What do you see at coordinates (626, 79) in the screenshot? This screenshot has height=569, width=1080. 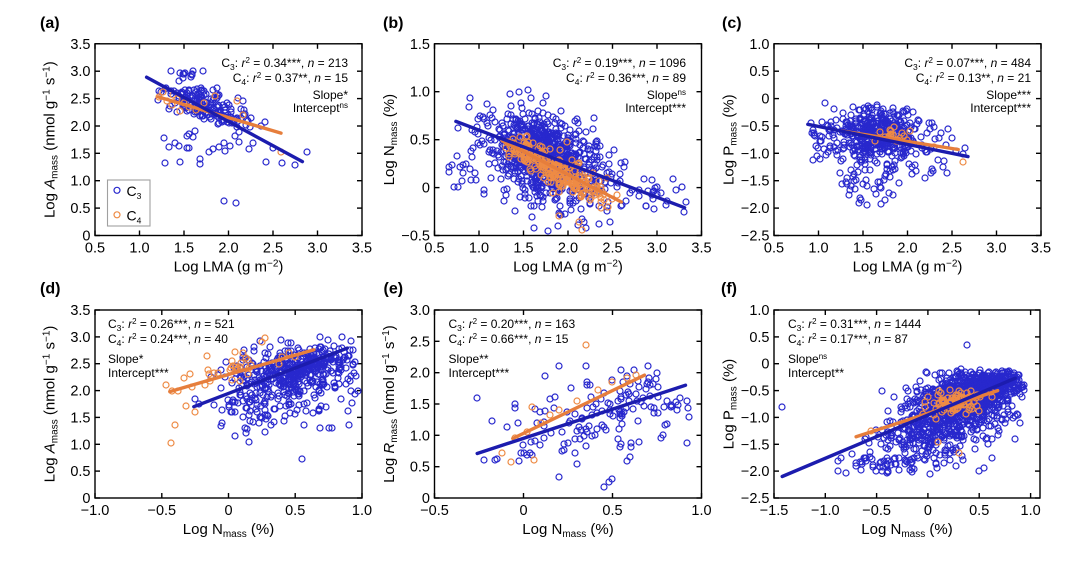 I see `svg-text: C4​: r2​ = 0.36***, n = 89` at bounding box center [626, 79].